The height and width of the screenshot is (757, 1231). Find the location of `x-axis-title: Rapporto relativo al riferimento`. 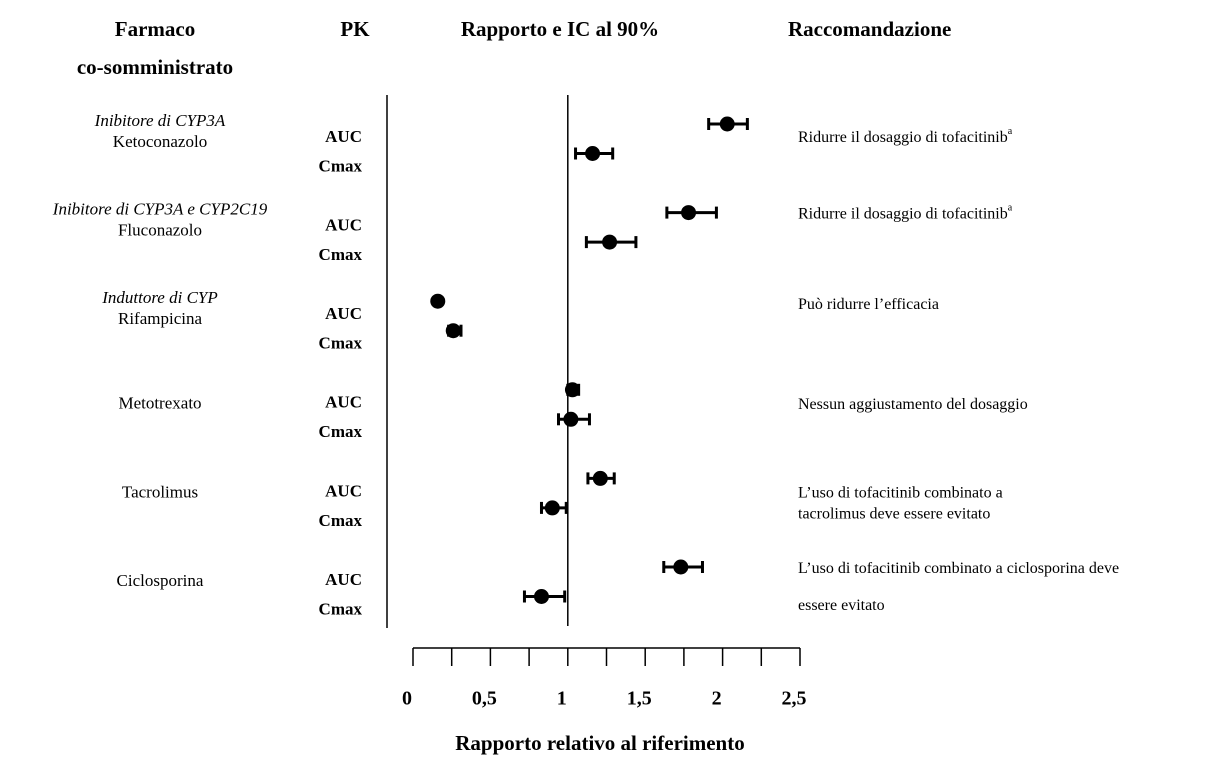

x-axis-title: Rapporto relativo al riferimento is located at coordinates (599, 743).